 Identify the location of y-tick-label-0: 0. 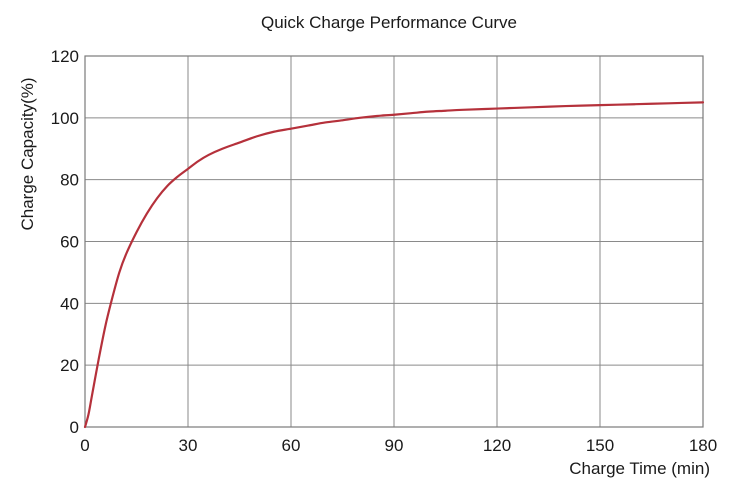
(74, 427).